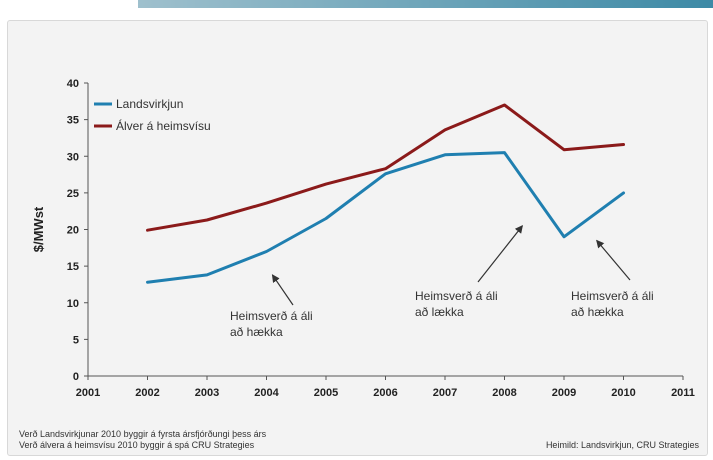 Image resolution: width=713 pixels, height=460 pixels. I want to click on annotation-line1-1: Heimsverð á áli, so click(271, 316).